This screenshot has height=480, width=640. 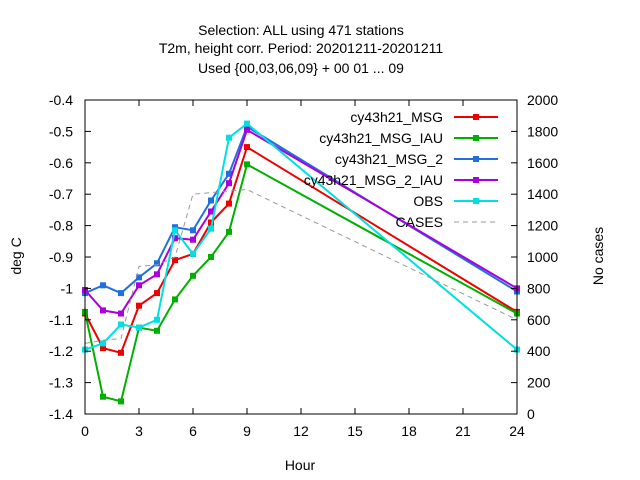 I want to click on y2-tick-label: 1800, so click(x=542, y=131).